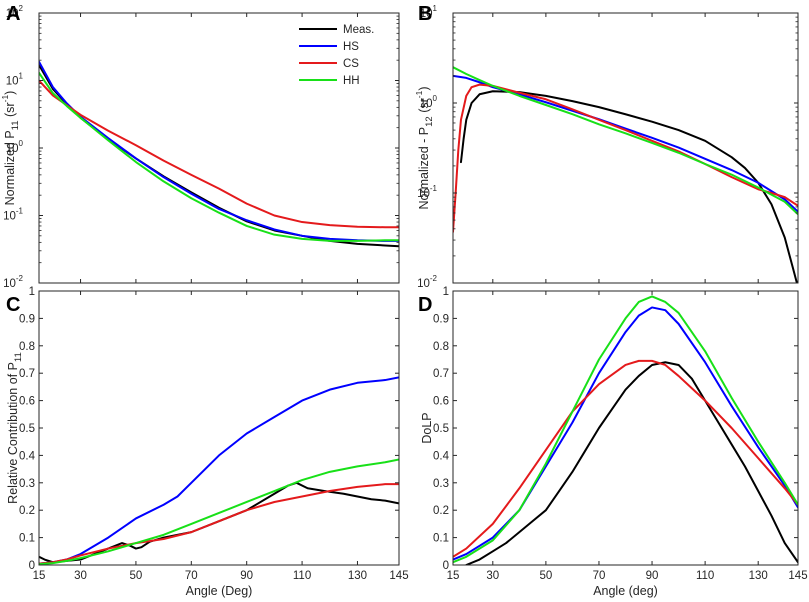  I want to click on y-axis-label: Relative Contribution of P11, so click(15, 428).